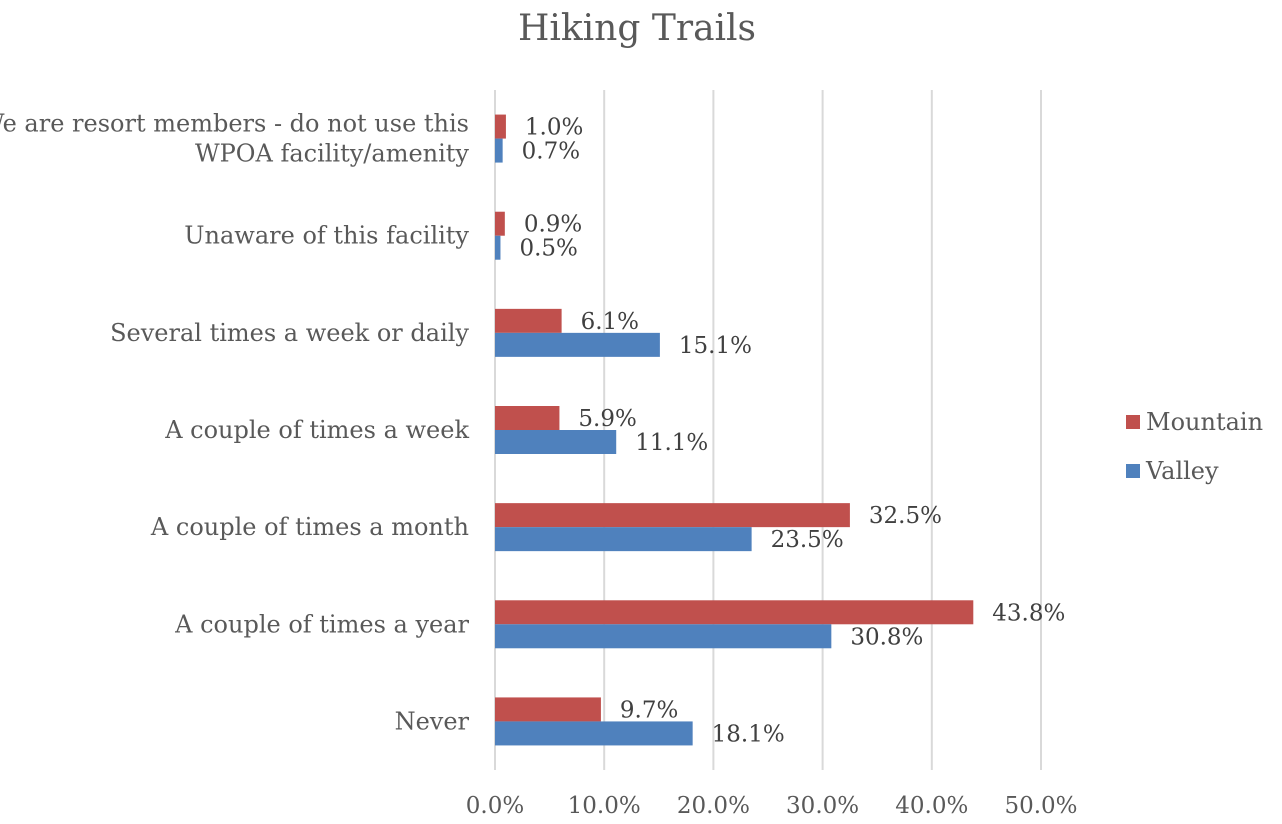 The width and height of the screenshot is (1282, 824). I want to click on data-label: 6.1%, so click(610, 322).